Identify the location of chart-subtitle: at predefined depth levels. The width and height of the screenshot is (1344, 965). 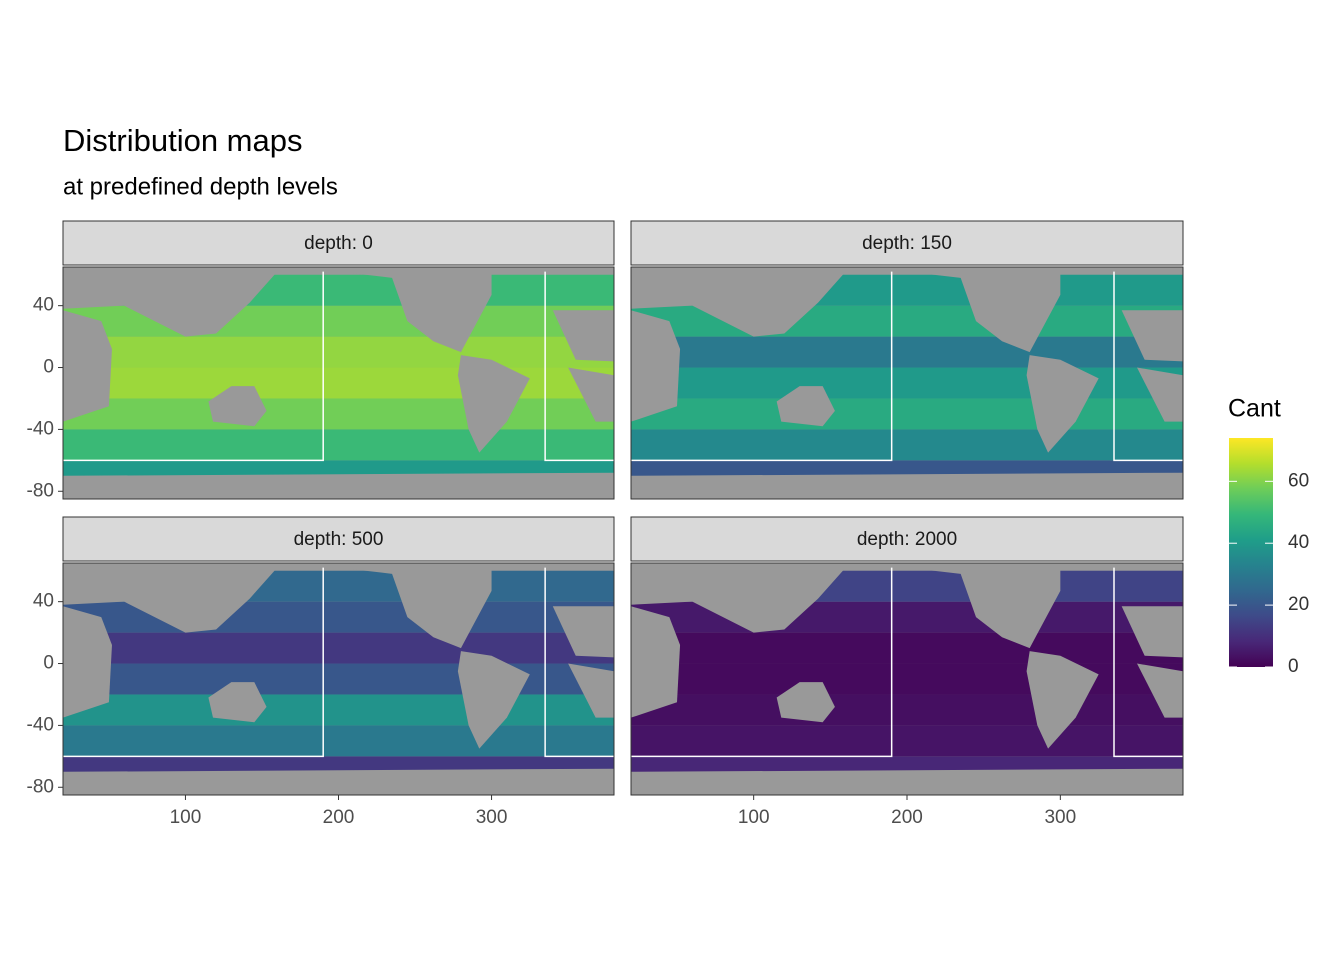
(200, 186).